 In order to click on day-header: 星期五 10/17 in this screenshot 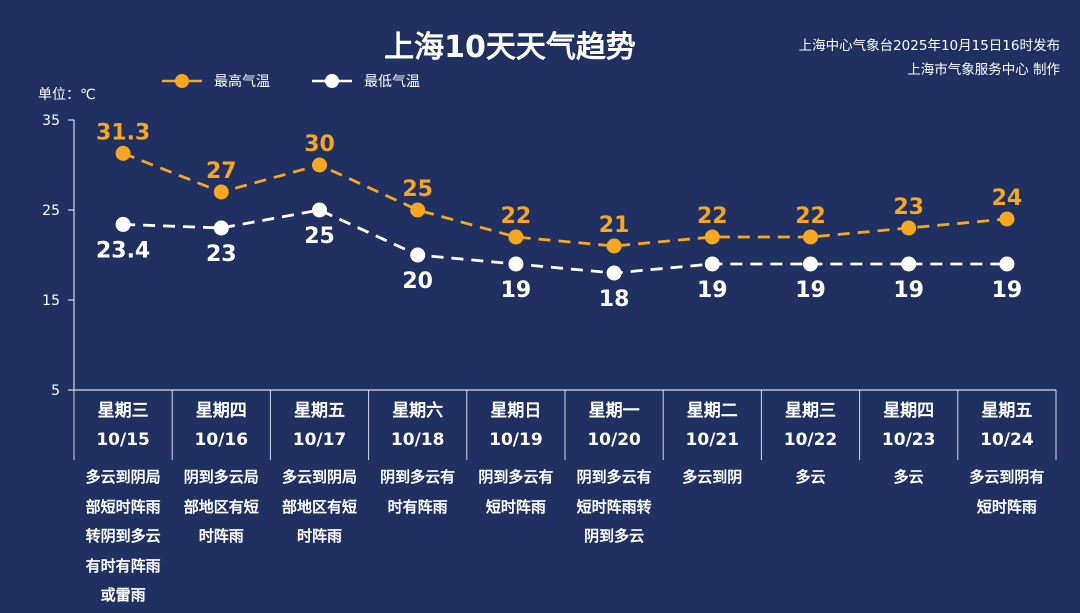, I will do `click(320, 425)`.